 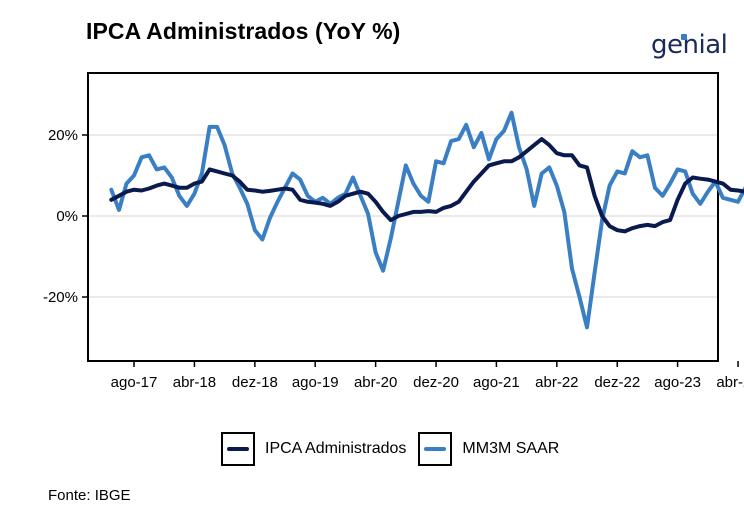 What do you see at coordinates (315, 382) in the screenshot?
I see `x-tick-label: ago-19` at bounding box center [315, 382].